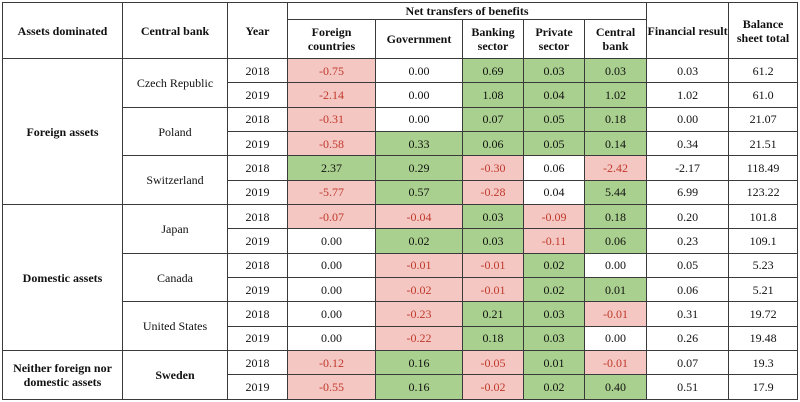  I want to click on foreign-countries-cell: -0.58, so click(331, 144).